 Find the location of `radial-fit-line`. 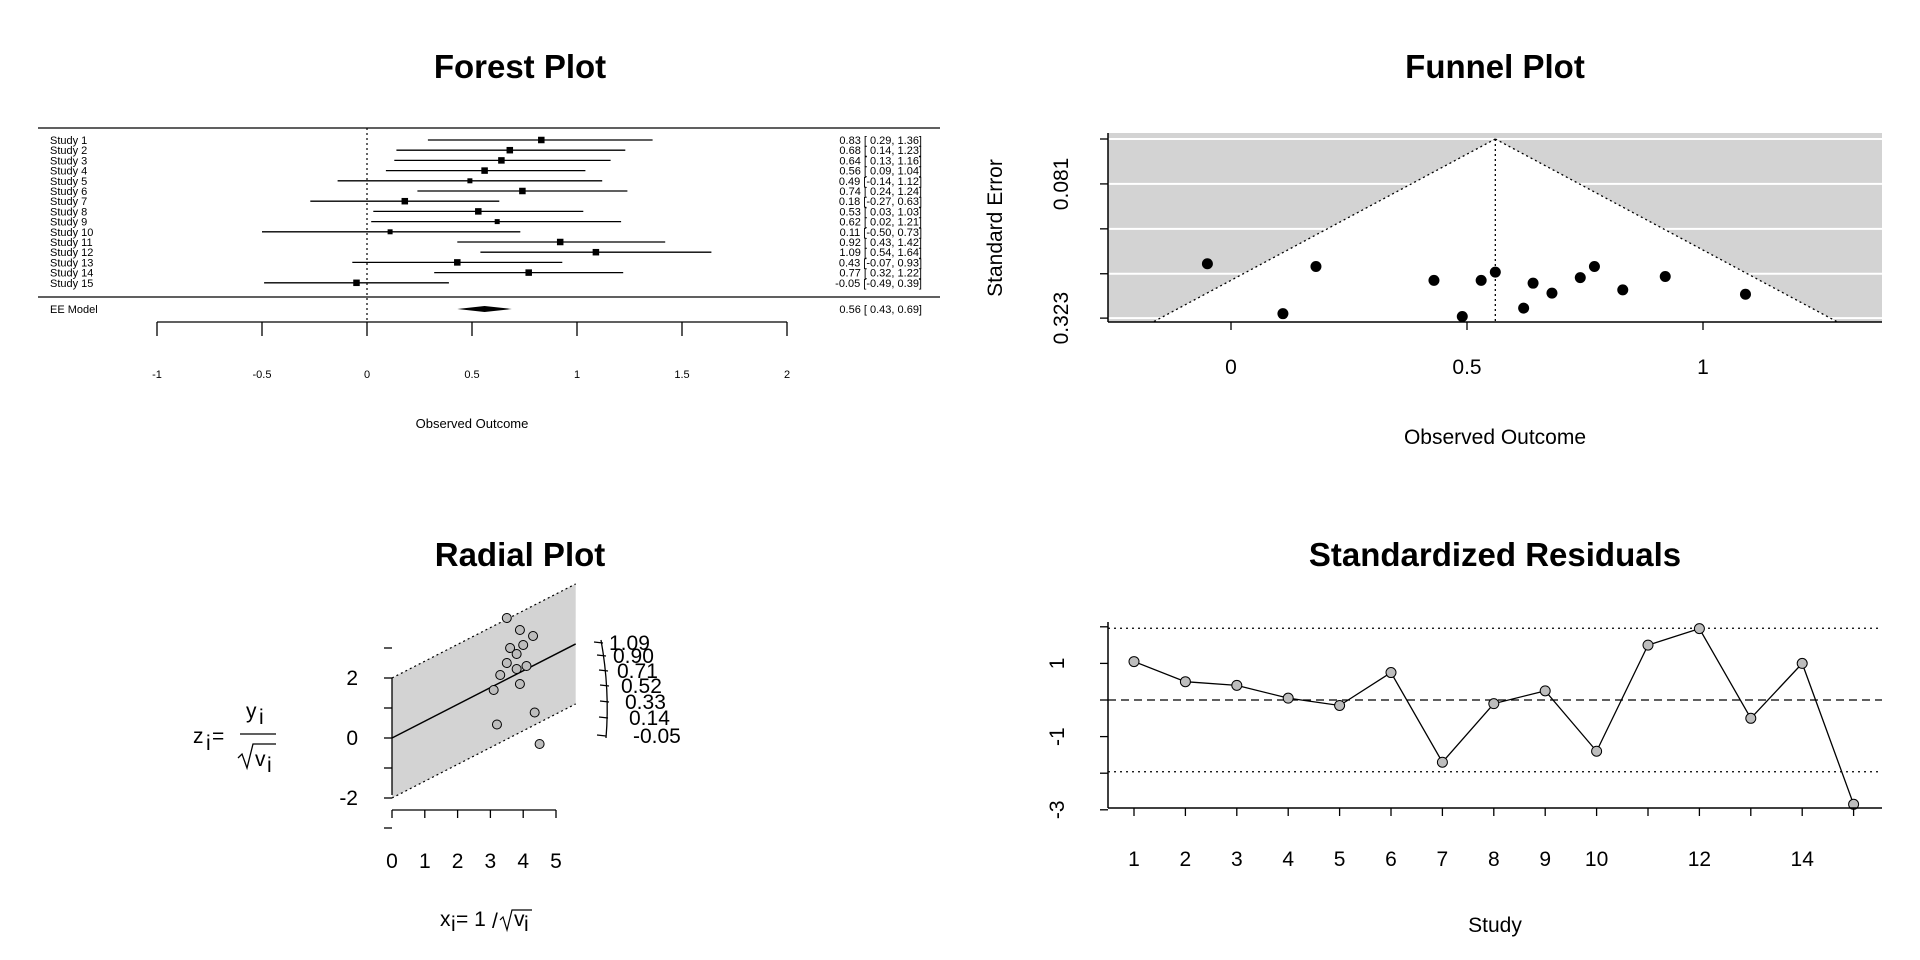

radial-fit-line is located at coordinates (484, 691).